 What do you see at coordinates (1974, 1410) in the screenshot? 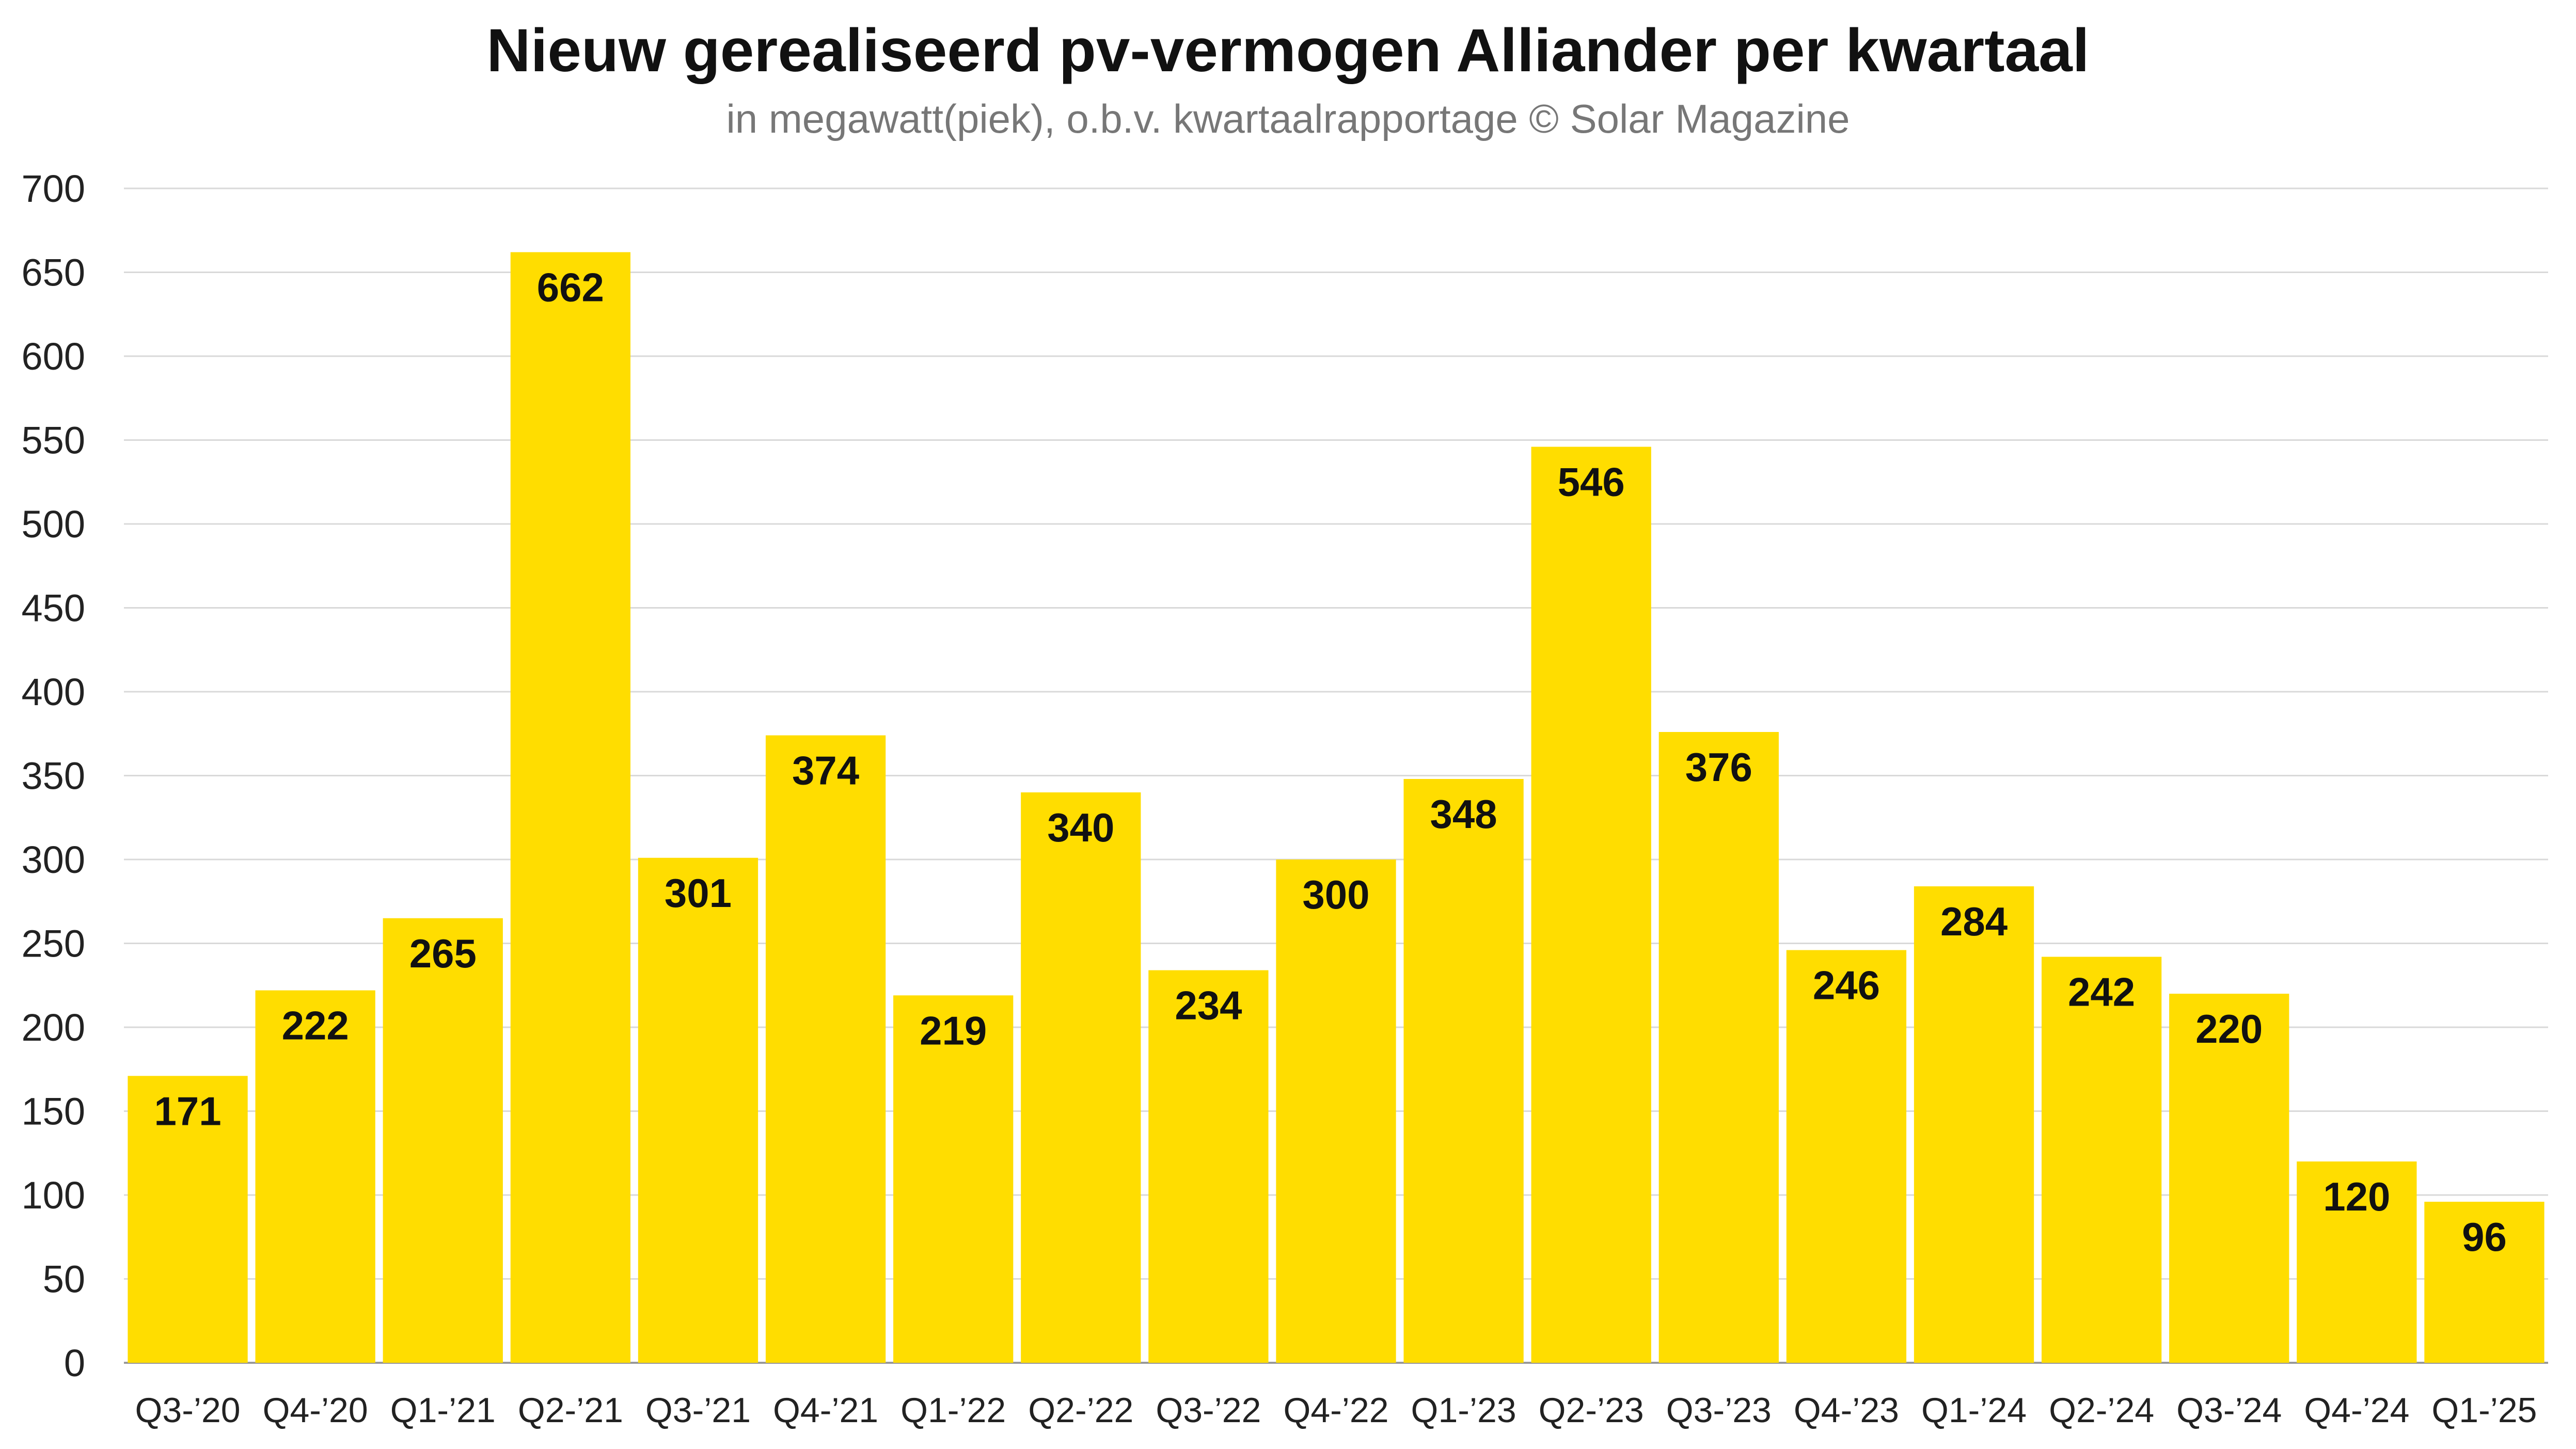
I see `x-tick-label: Q1-’24` at bounding box center [1974, 1410].